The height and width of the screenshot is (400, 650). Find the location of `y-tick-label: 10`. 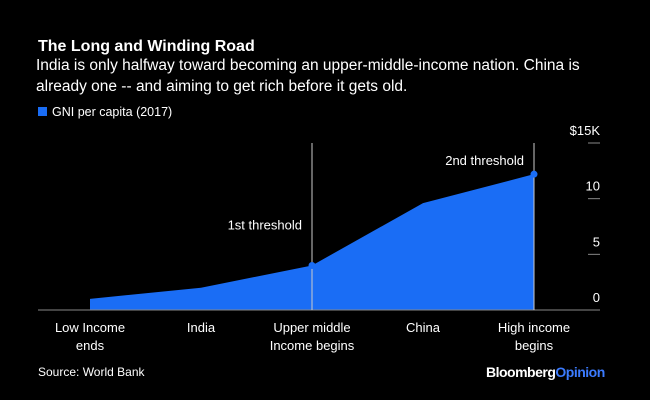

y-tick-label: 10 is located at coordinates (593, 186).